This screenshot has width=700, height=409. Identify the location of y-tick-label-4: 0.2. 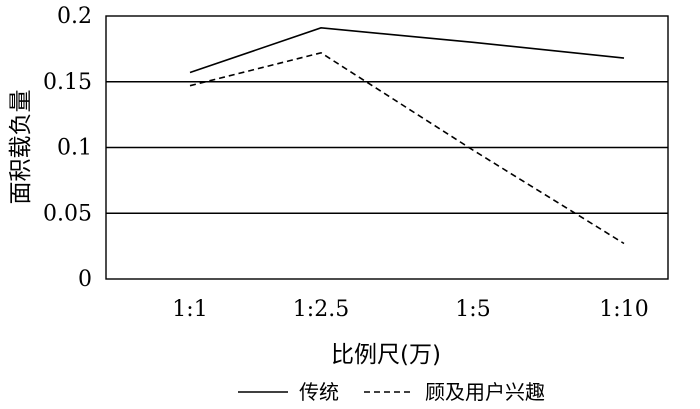
(74, 16).